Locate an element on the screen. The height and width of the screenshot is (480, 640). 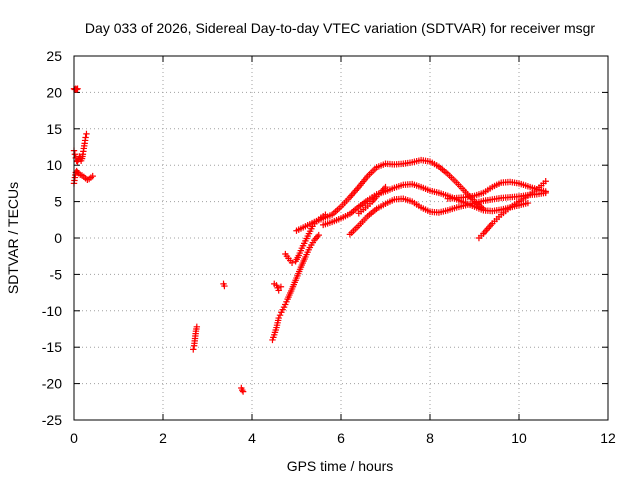
x-tick-label: 4 is located at coordinates (252, 438).